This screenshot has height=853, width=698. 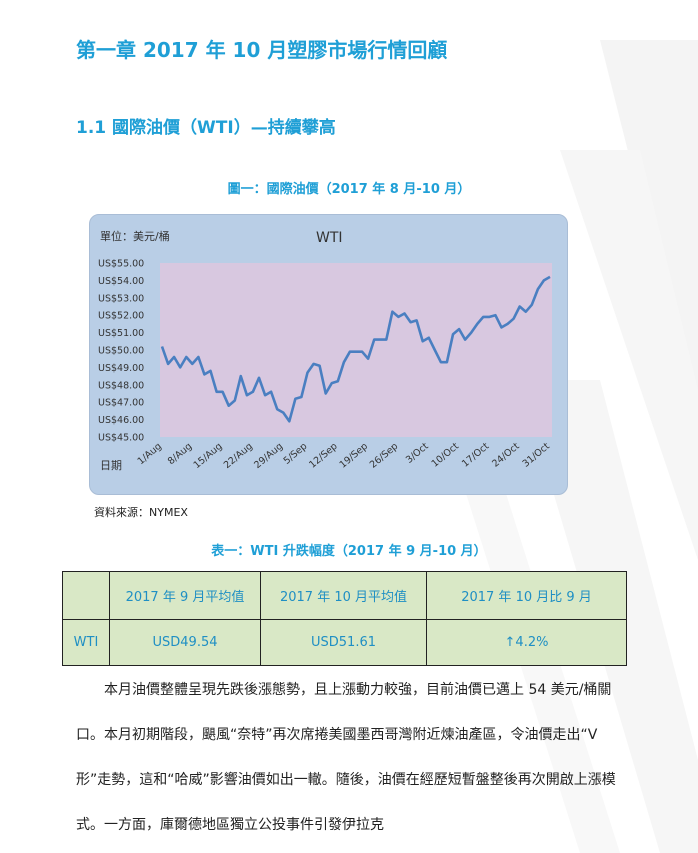 What do you see at coordinates (86, 642) in the screenshot?
I see `table-cell: WTI` at bounding box center [86, 642].